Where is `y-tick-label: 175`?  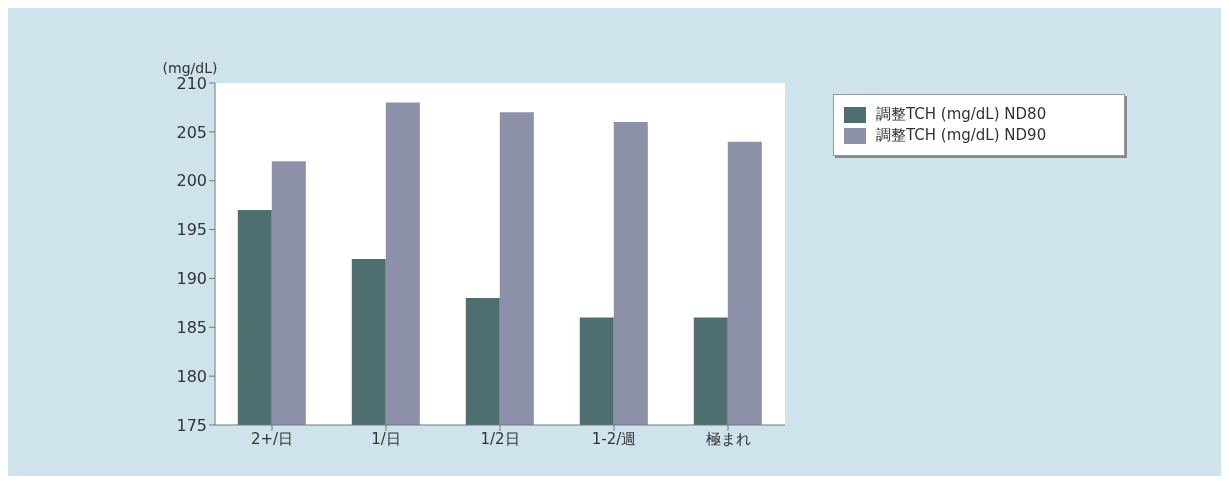
y-tick-label: 175 is located at coordinates (191, 425).